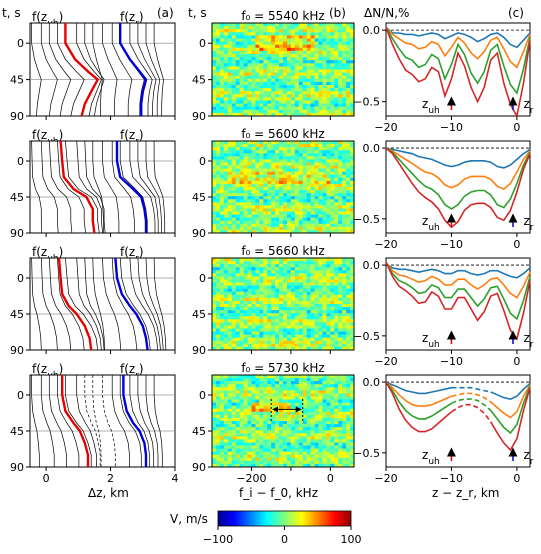 This screenshot has width=541, height=554. Describe the element at coordinates (451, 244) in the screenshot. I see `x-tick-label: −10` at that location.